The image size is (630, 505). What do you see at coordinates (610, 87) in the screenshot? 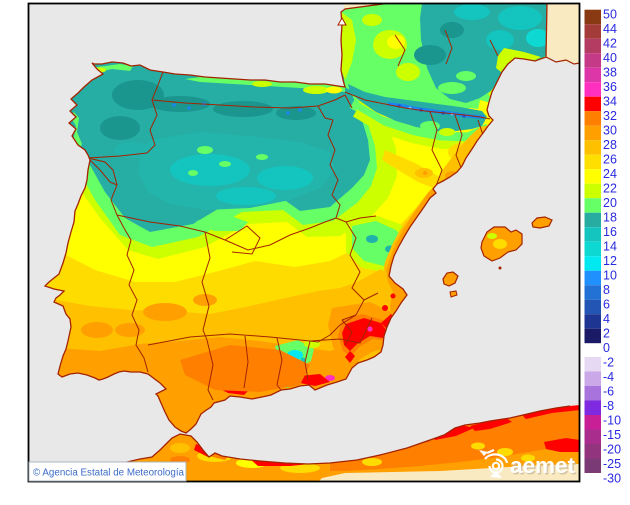
I see `svg-text: 36` at bounding box center [610, 87].